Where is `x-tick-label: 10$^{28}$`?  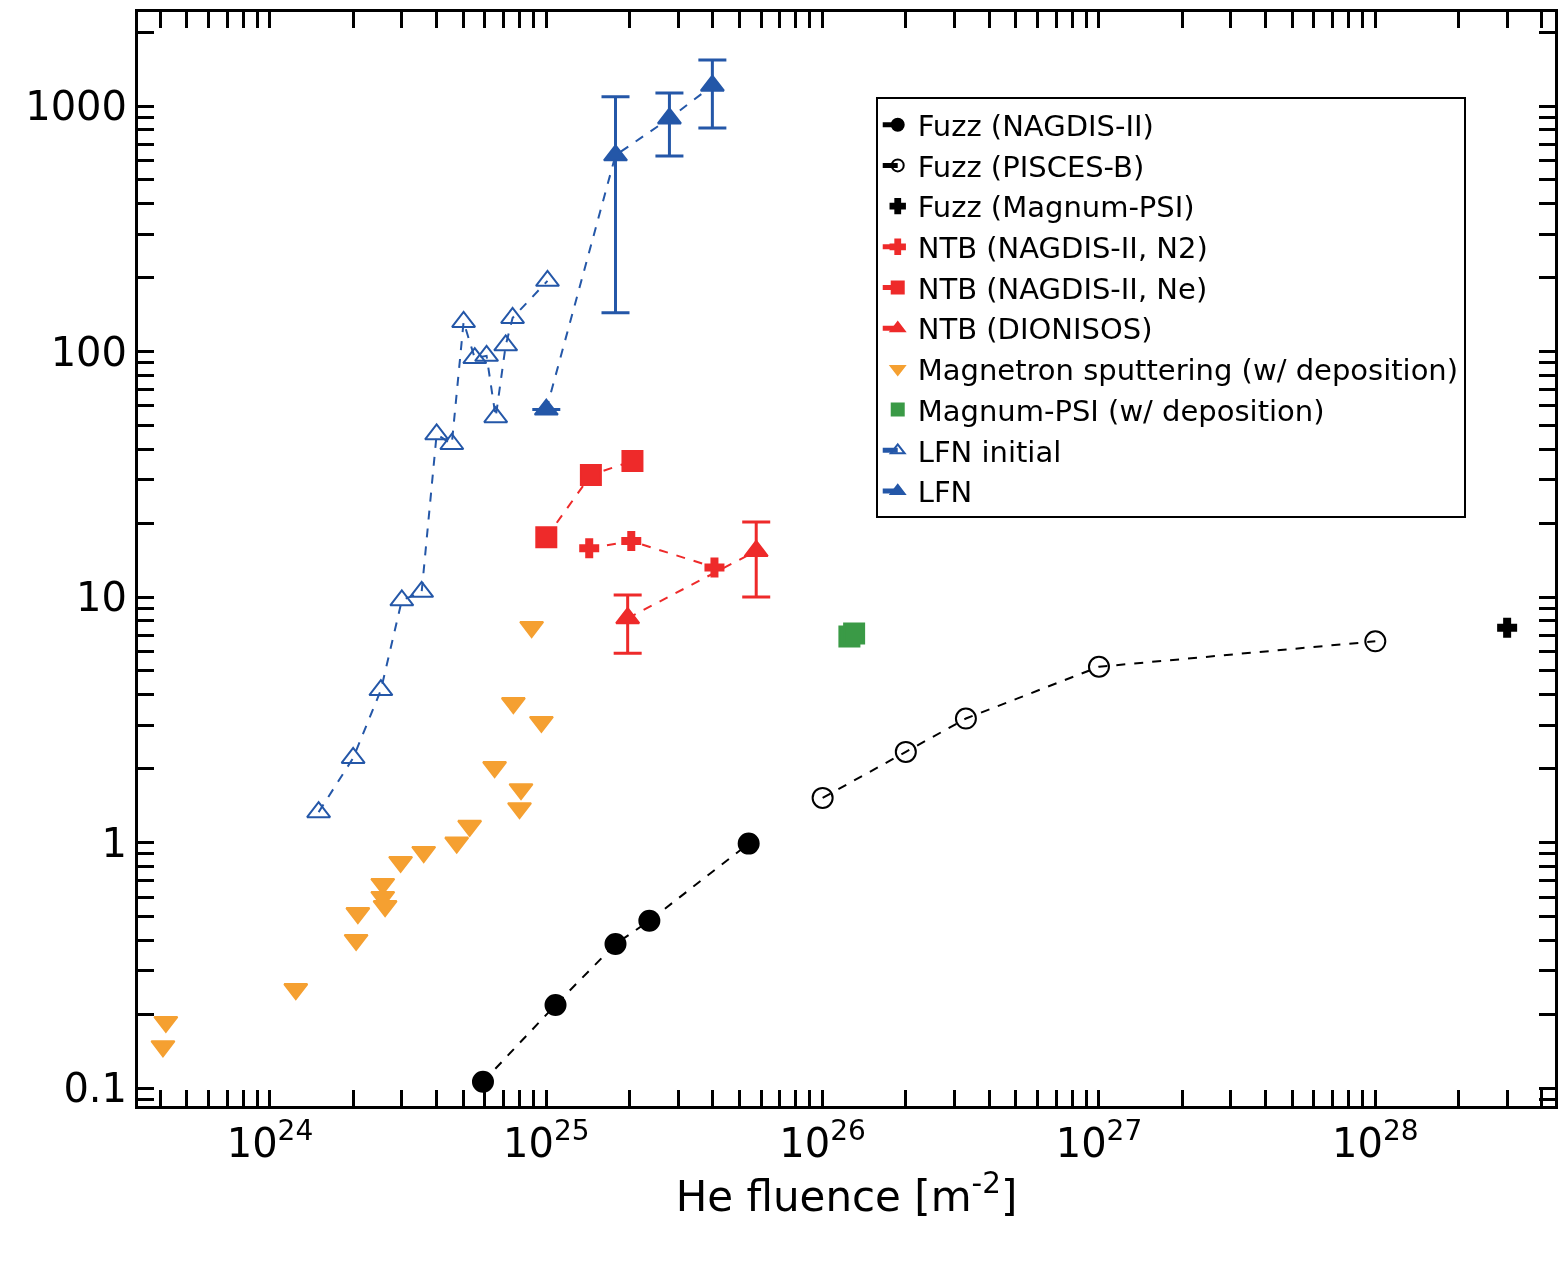
x-tick-label: 10$^{28}$ is located at coordinates (1375, 1140).